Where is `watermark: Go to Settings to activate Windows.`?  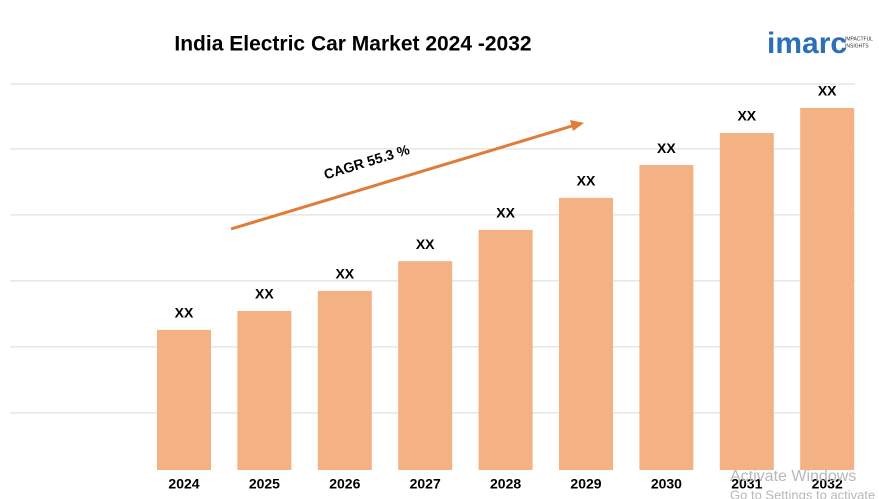
watermark: Go to Settings to activate Windows. is located at coordinates (804, 493).